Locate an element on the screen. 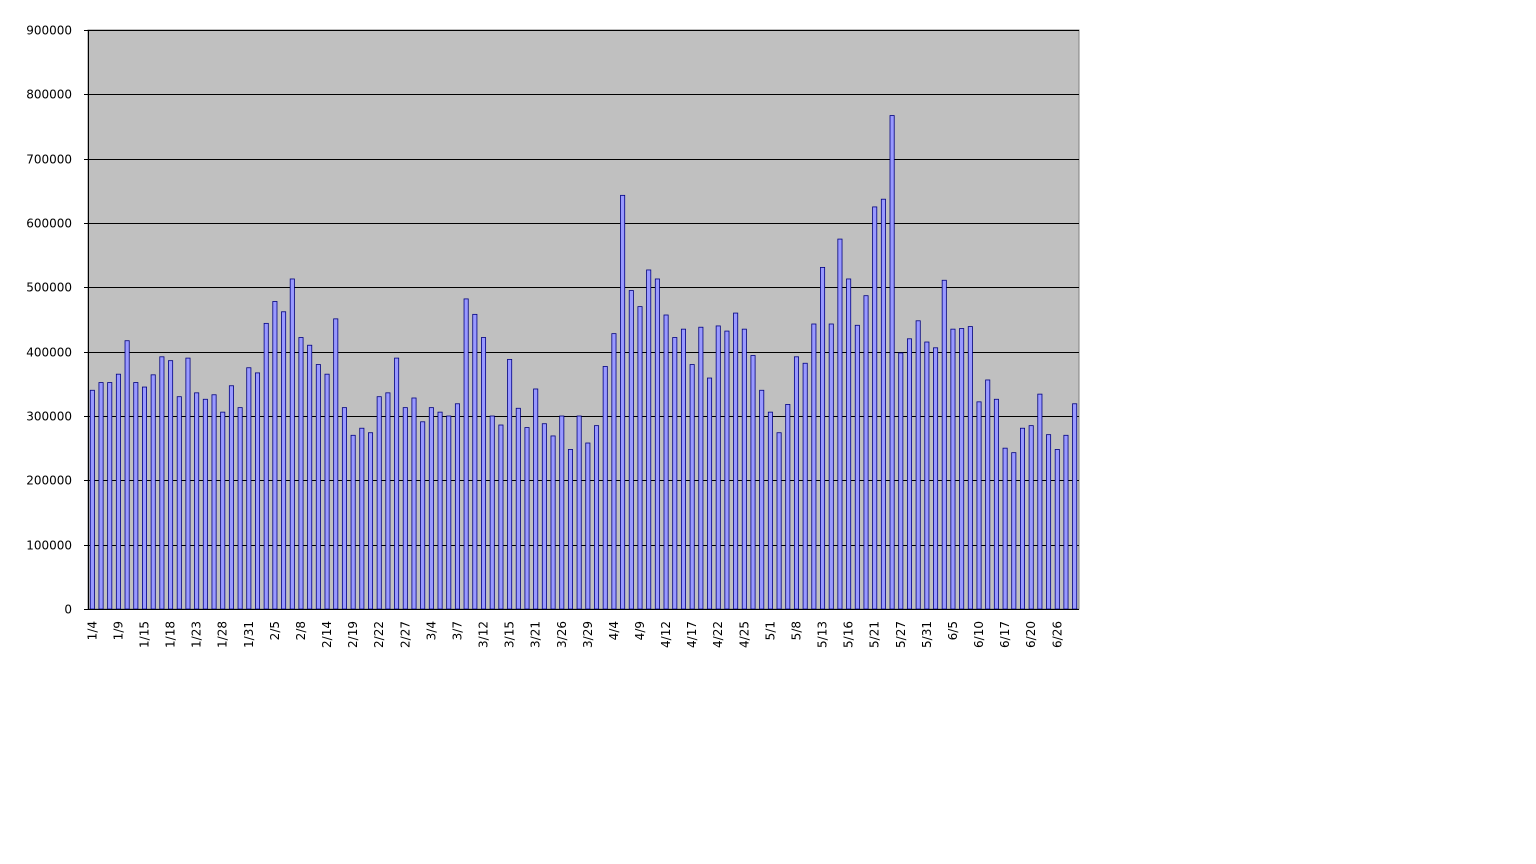 This screenshot has height=864, width=1536. y-tick-label: 100000 is located at coordinates (49, 546).